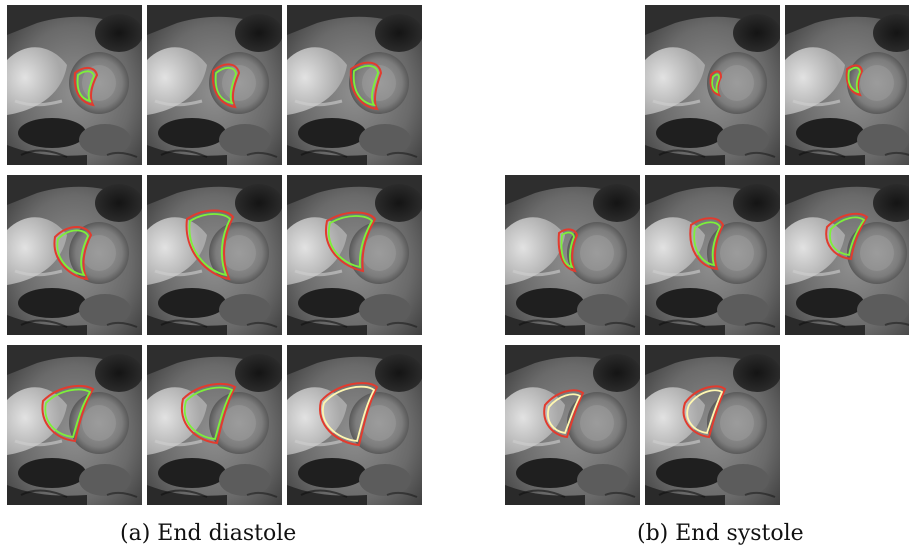  I want to click on mri-slice-a-r1-c3, so click(354, 85).